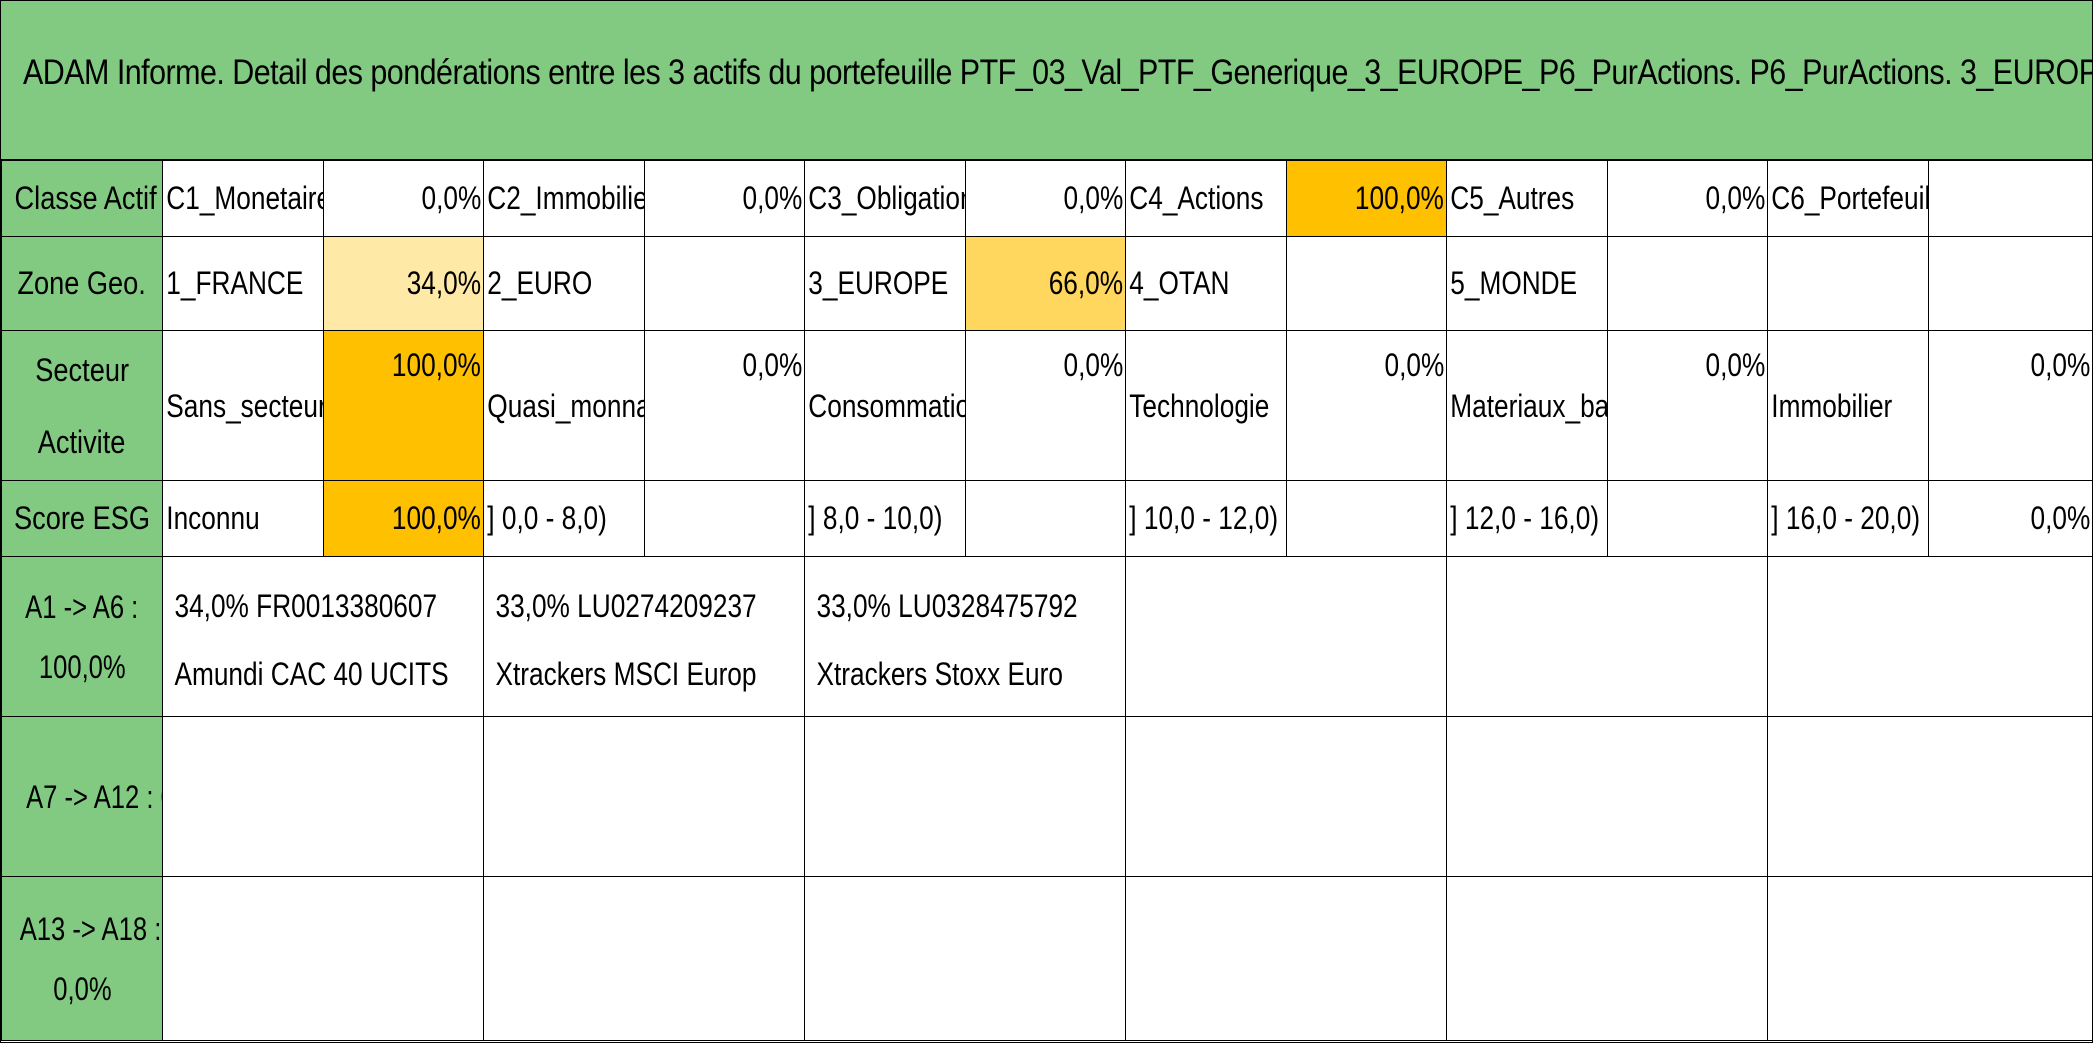 Image resolution: width=2093 pixels, height=1043 pixels. Describe the element at coordinates (1206, 198) in the screenshot. I see `cell-label: C4_Actions` at that location.